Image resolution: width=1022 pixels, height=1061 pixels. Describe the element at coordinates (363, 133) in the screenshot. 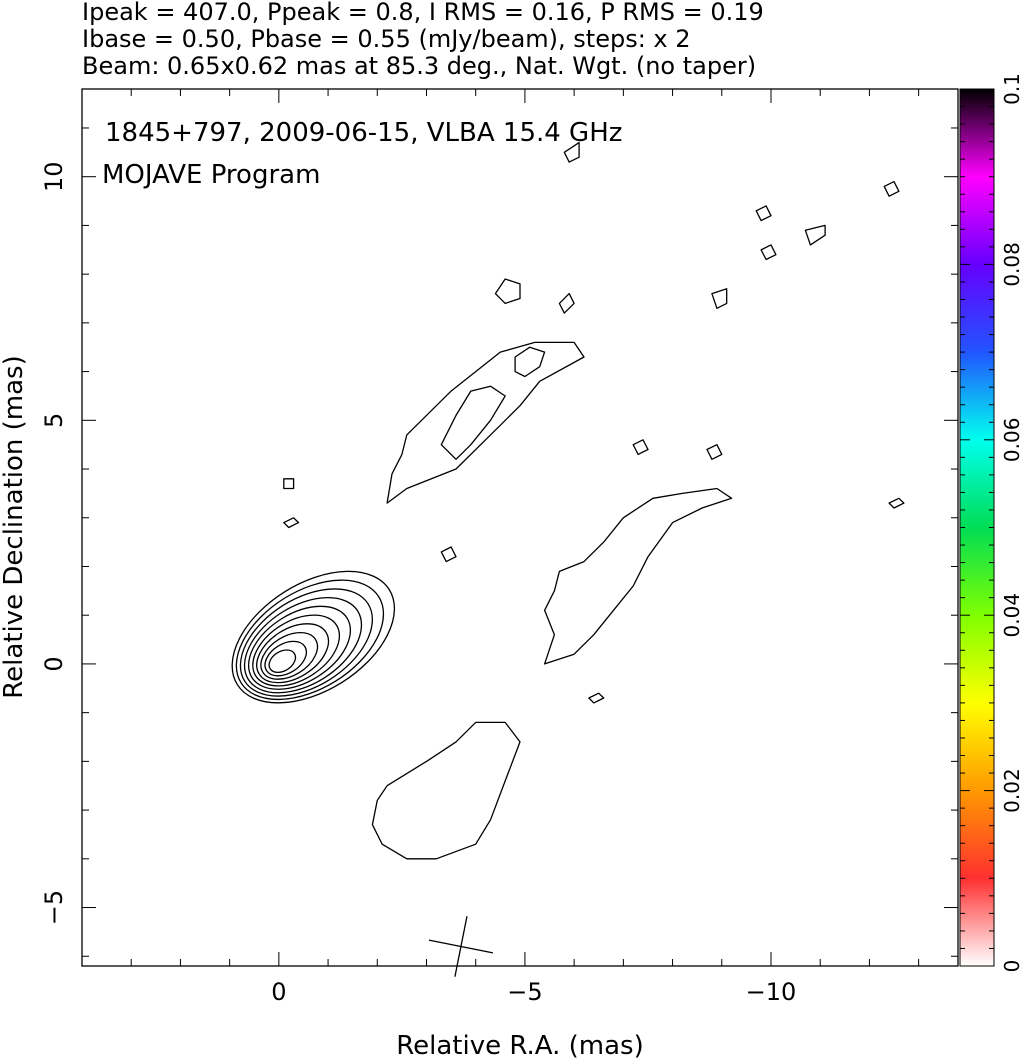

I see `chart-title-line-1: 1845+797, 2009-06-15, VLBA 15.4 GHz` at that location.